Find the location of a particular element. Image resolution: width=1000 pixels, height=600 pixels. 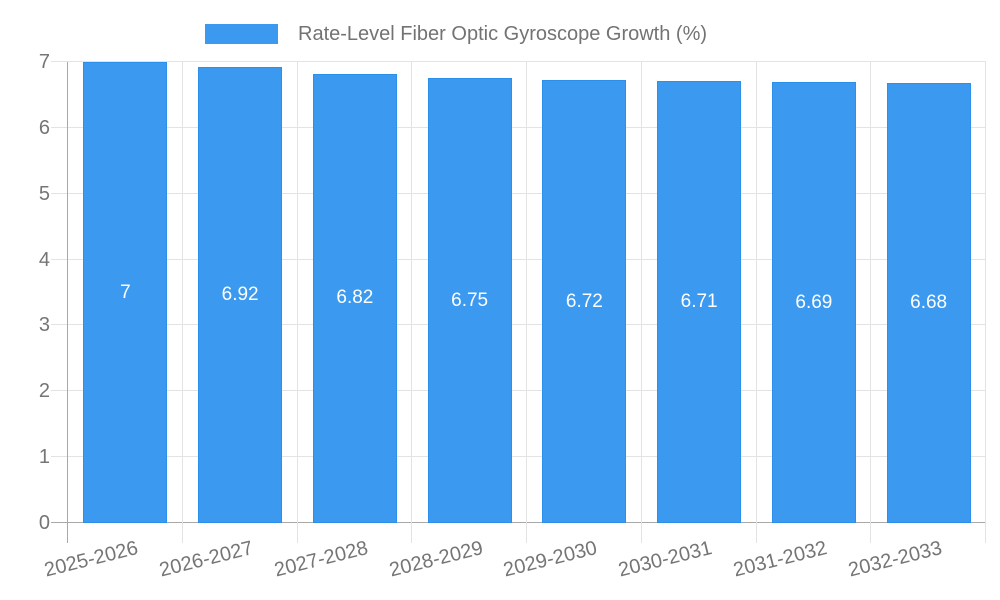

legend-swatch is located at coordinates (241, 34).